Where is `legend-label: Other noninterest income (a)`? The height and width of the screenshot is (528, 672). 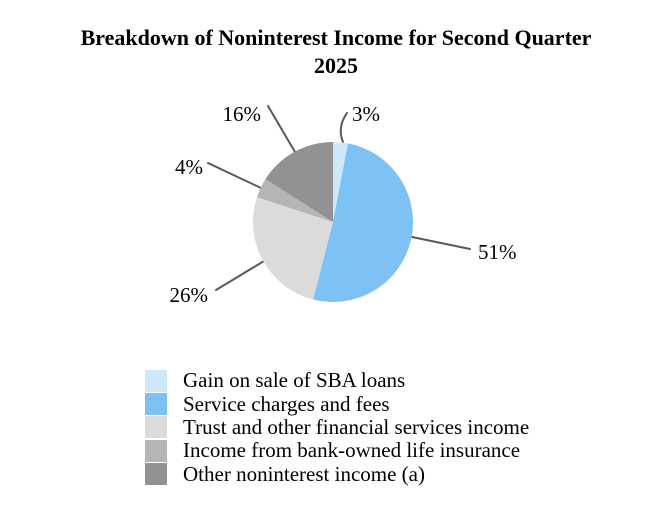 legend-label: Other noninterest income (a) is located at coordinates (304, 473).